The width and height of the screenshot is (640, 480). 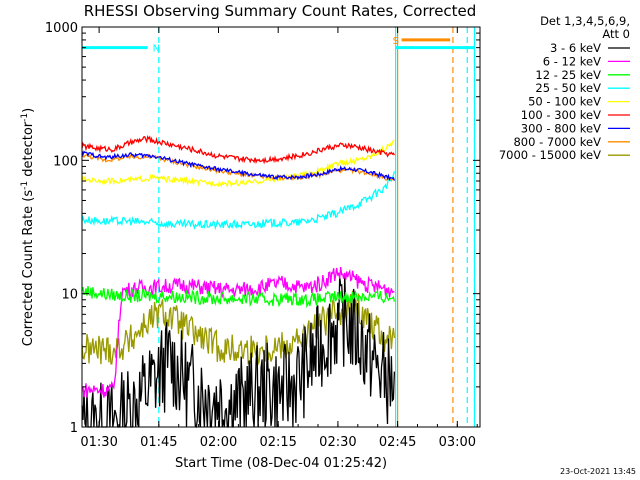 I want to click on series-100-300-kev, so click(x=238, y=149).